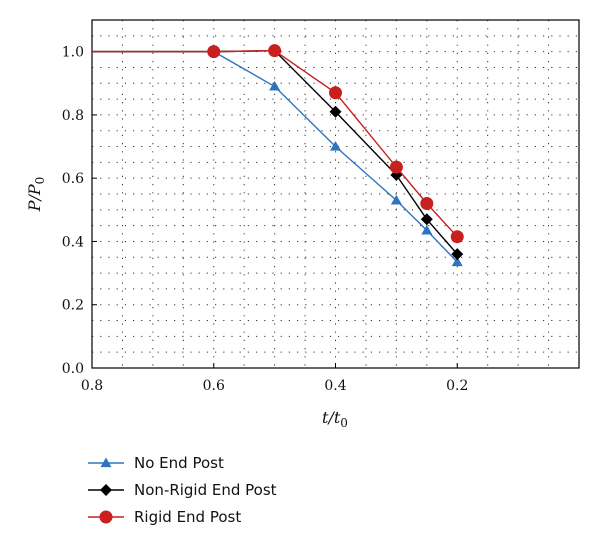  What do you see at coordinates (73, 53) in the screenshot?
I see `y-tick-label: 1.0` at bounding box center [73, 53].